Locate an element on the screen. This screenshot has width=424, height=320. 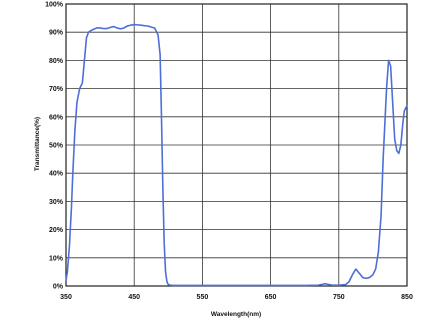
y-tick-label: 20% is located at coordinates (56, 230).